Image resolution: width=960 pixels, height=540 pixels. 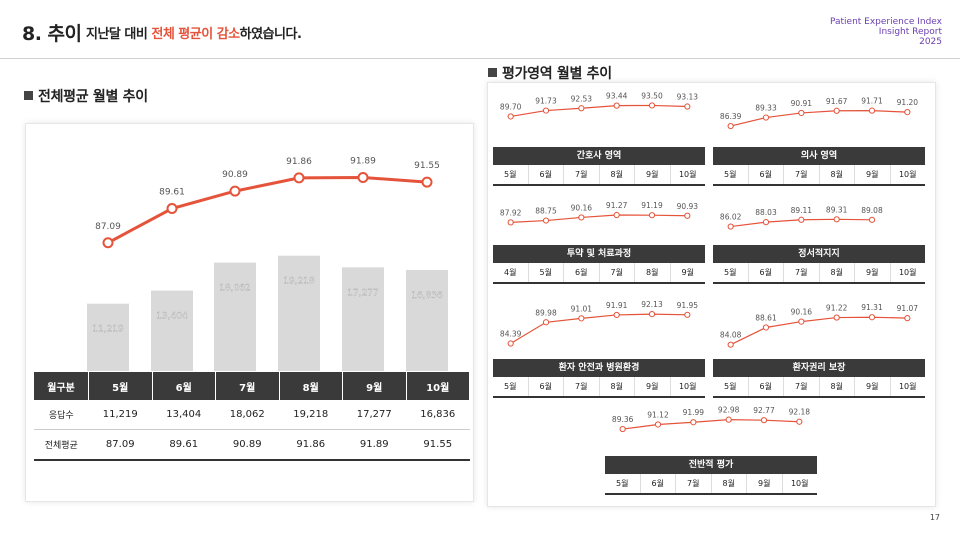 What do you see at coordinates (885, 22) in the screenshot?
I see `brand-line-1: Patient Experience Index` at bounding box center [885, 22].